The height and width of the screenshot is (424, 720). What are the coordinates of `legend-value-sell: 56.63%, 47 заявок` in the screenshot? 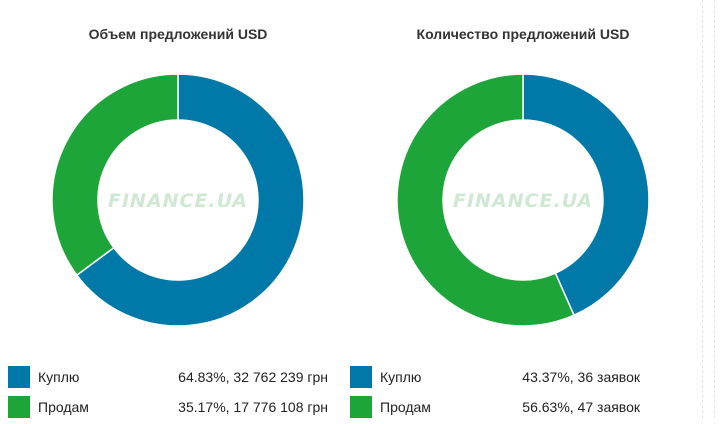 It's located at (581, 407).